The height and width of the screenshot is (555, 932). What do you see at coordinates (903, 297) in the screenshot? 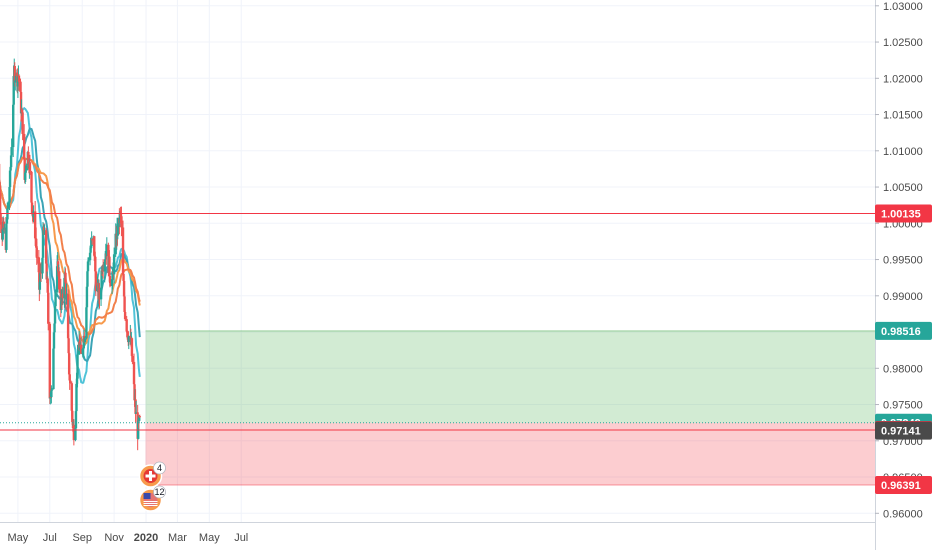
I see `price-tick-label: 0.99000` at bounding box center [903, 297].